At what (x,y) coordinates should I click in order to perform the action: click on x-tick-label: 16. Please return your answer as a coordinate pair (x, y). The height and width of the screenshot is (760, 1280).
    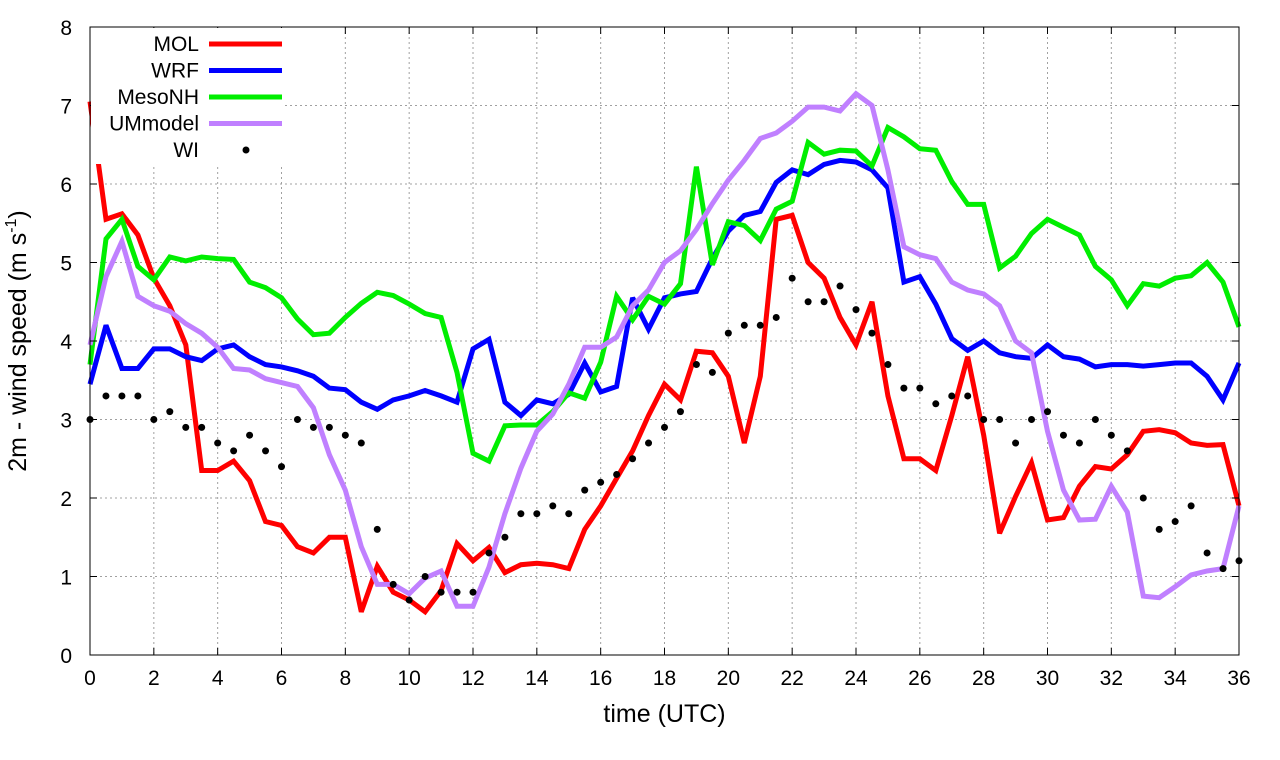
    Looking at the image, I should click on (600, 678).